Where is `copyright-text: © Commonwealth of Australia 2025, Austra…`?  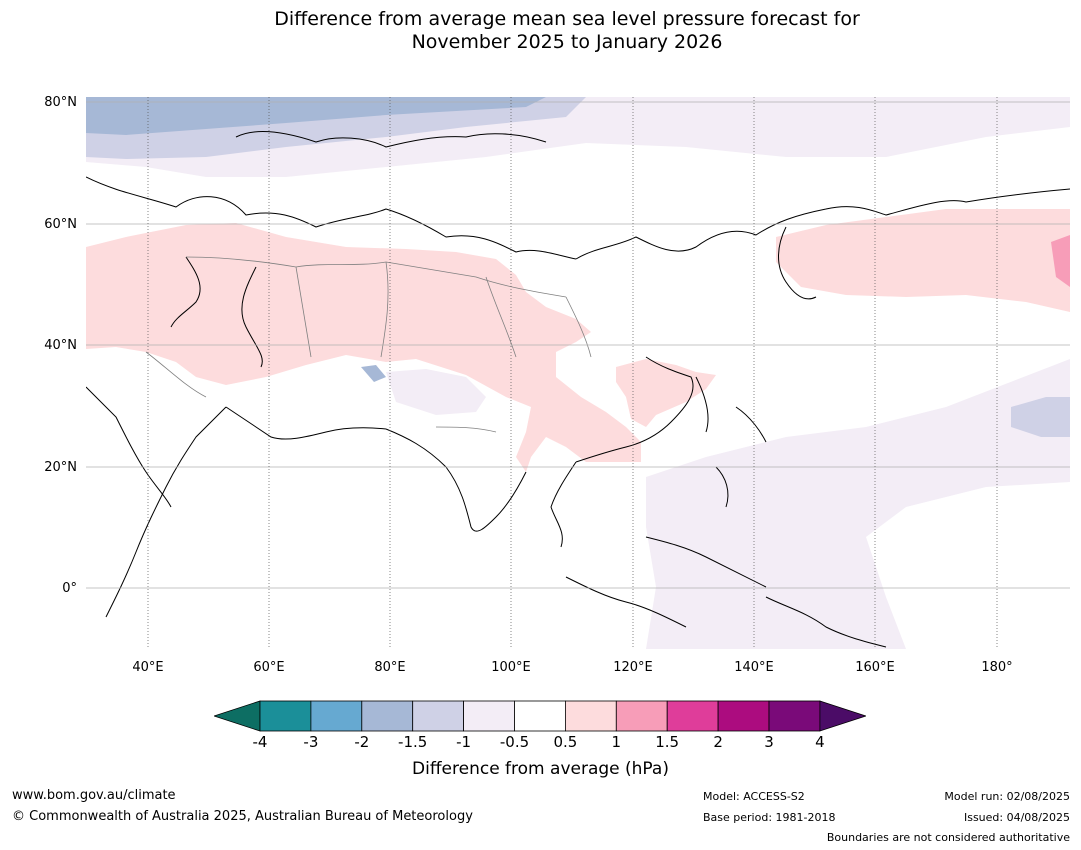
copyright-text: © Commonwealth of Australia 2025, Austra… is located at coordinates (242, 816).